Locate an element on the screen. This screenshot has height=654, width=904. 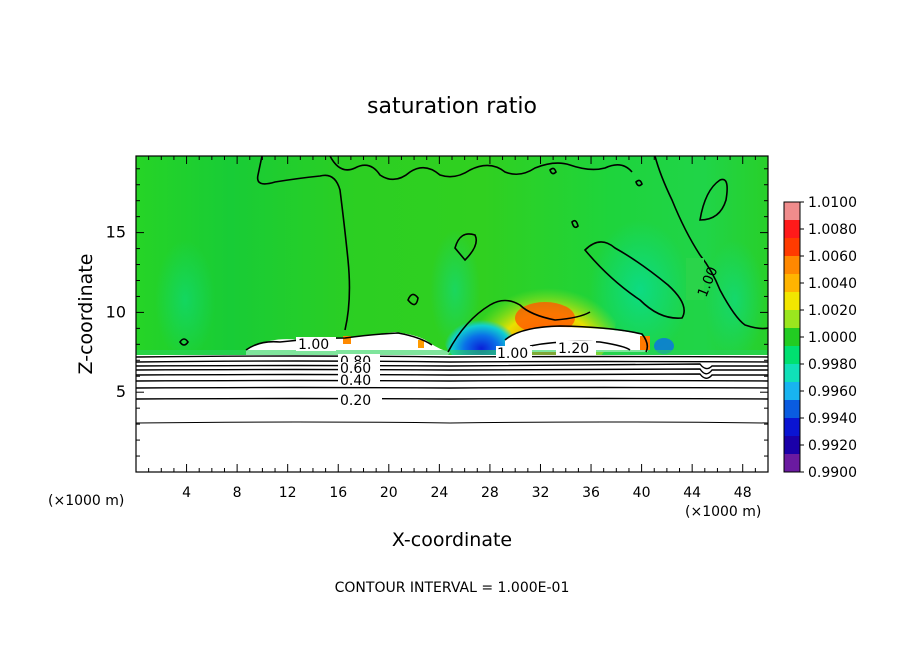
boundary-strip is located at coordinates (452, 352).